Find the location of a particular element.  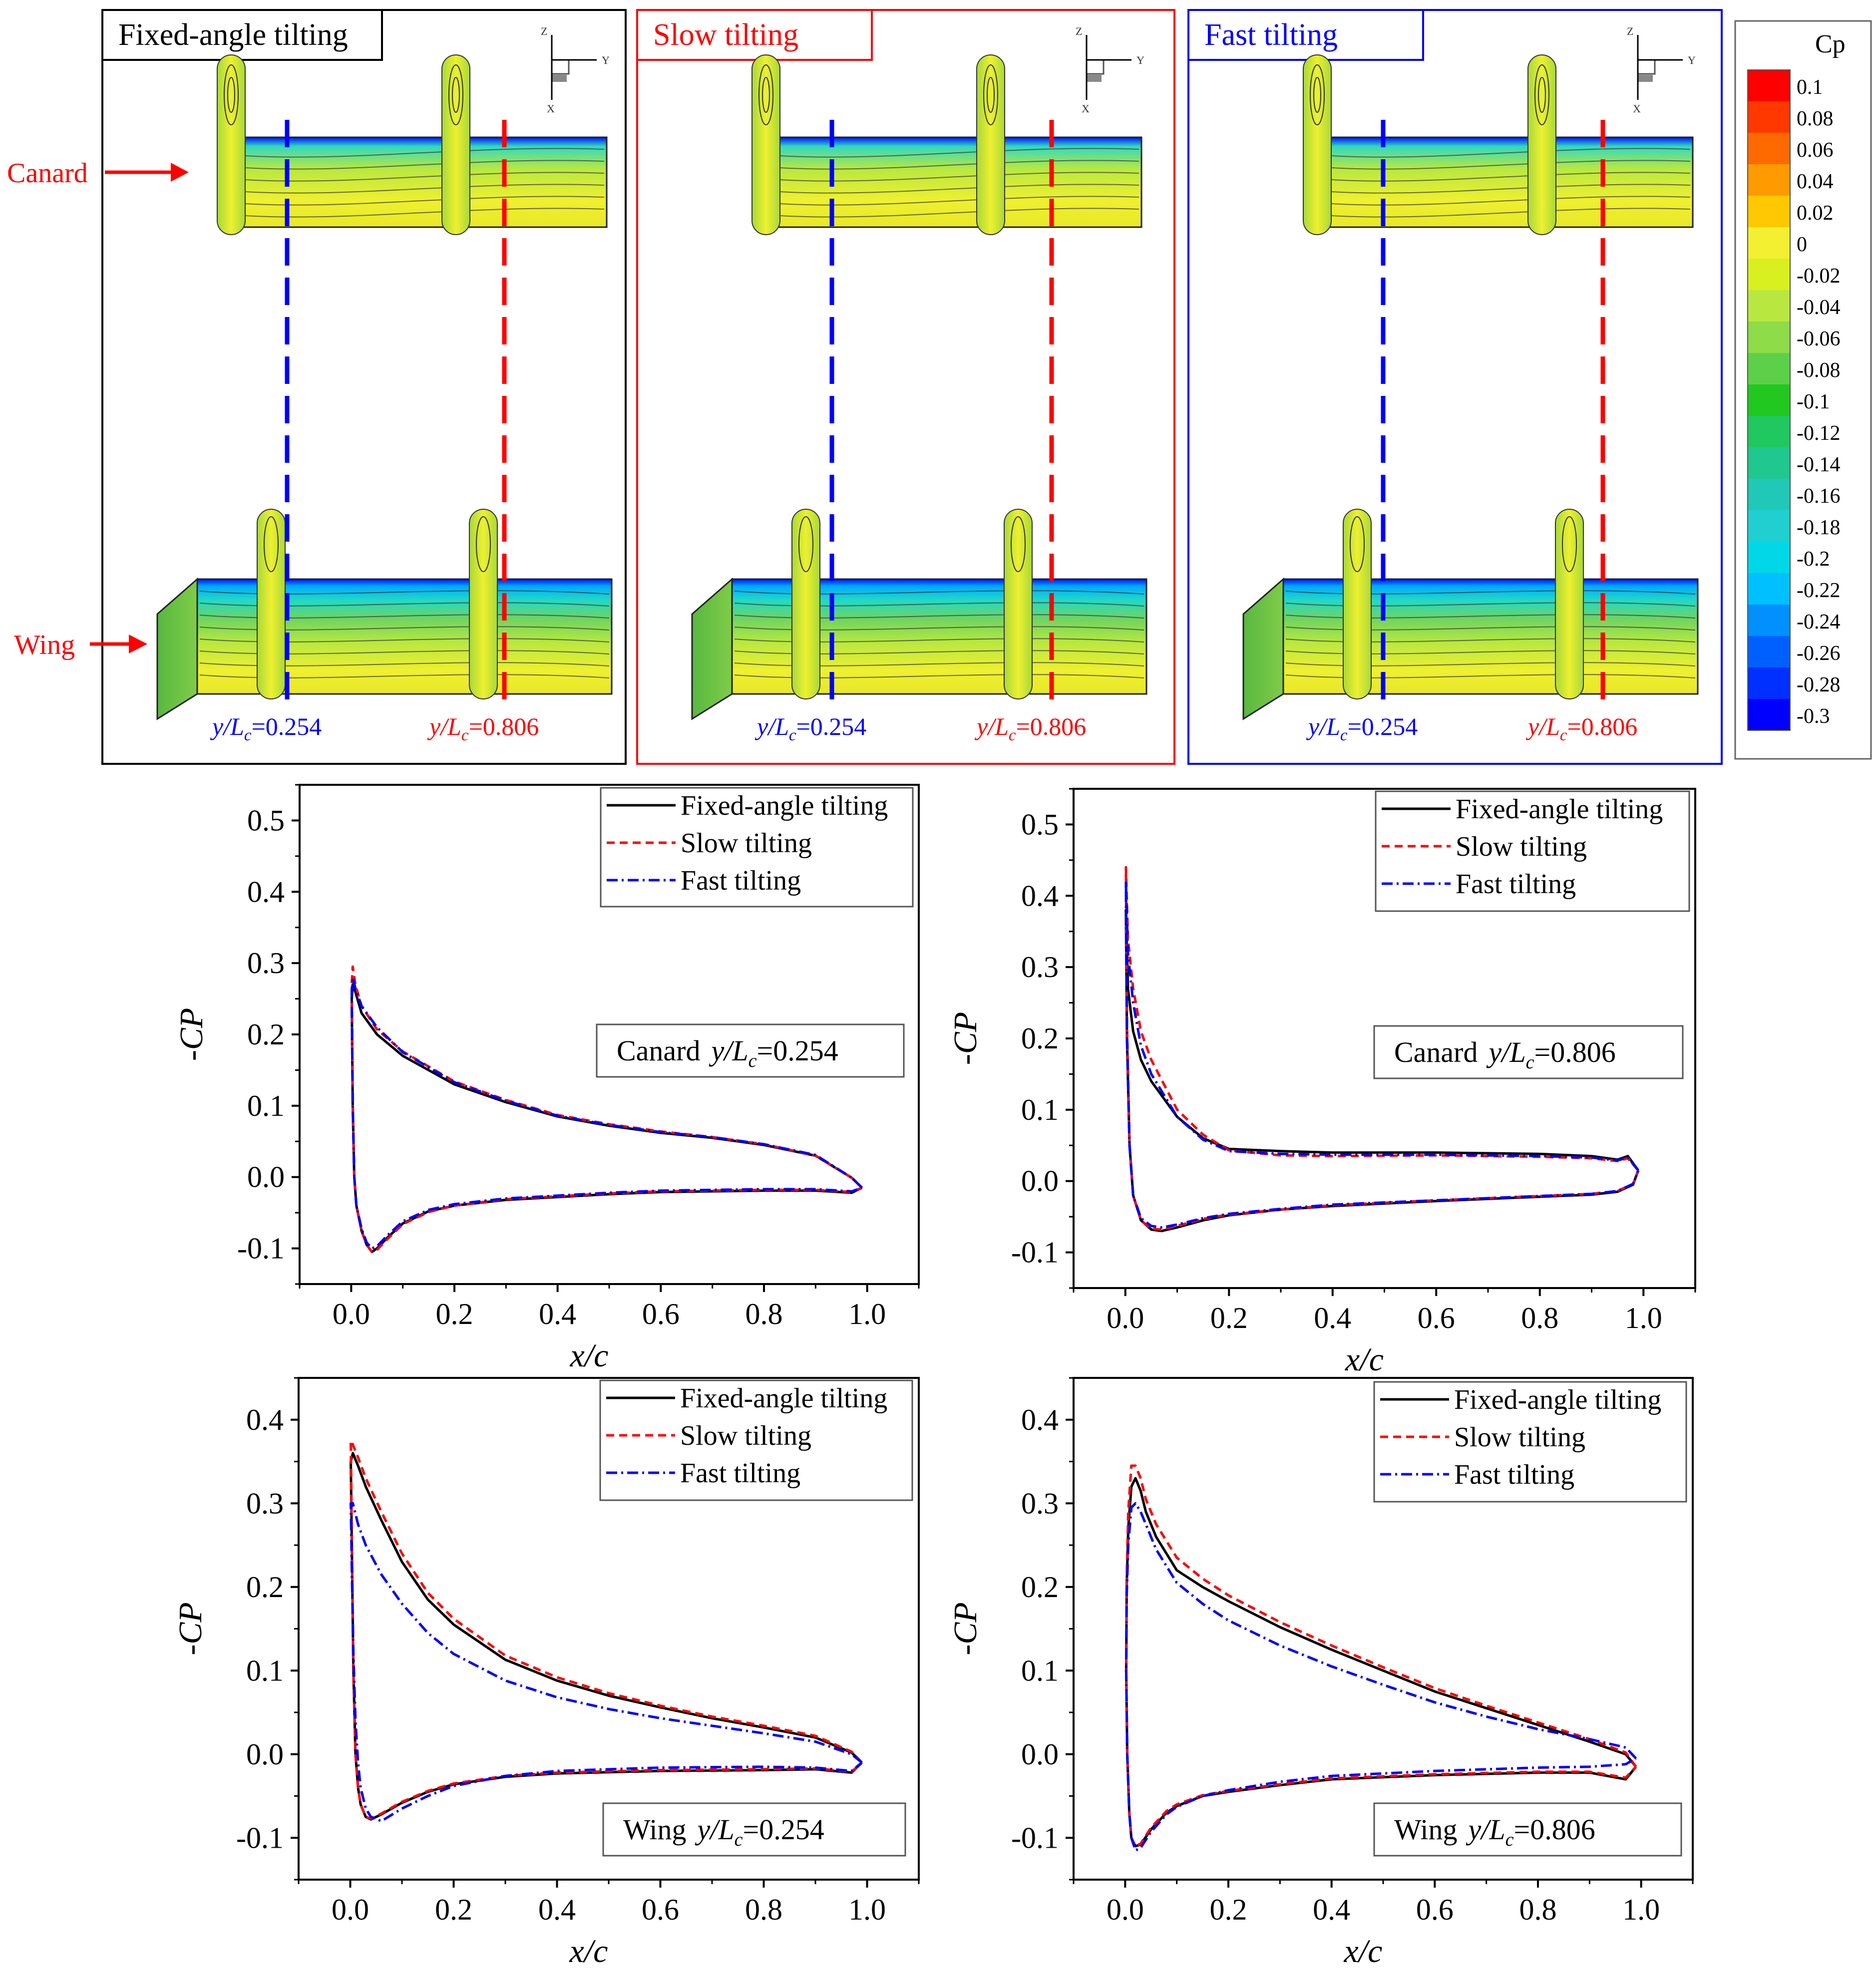

colorbar-tick-label: -0.28 is located at coordinates (1819, 684).